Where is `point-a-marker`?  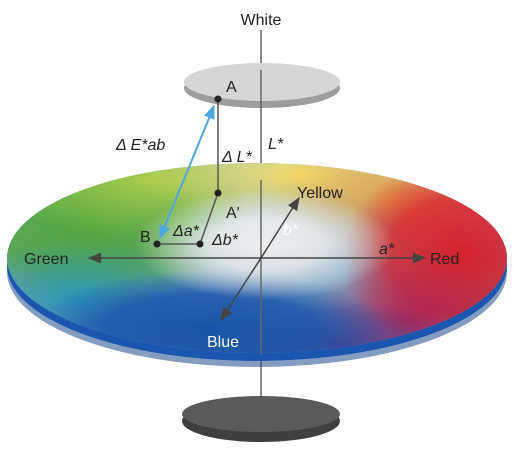
point-a-marker is located at coordinates (218, 99).